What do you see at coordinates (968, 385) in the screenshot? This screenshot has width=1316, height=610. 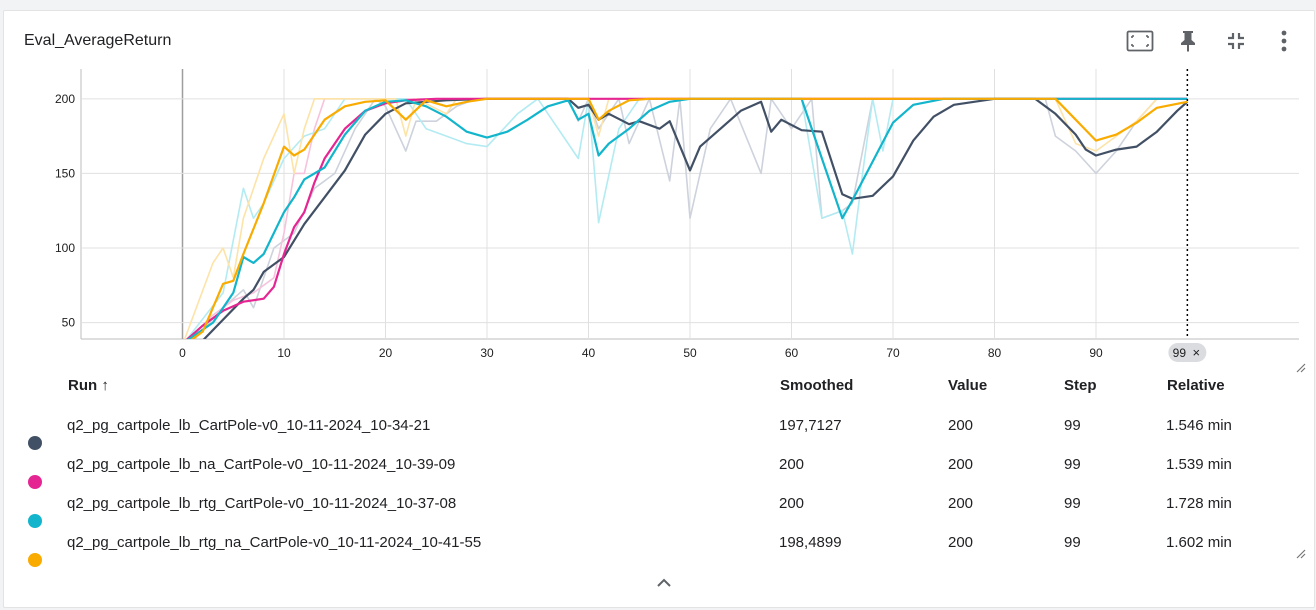 I see `header-value: Value` at bounding box center [968, 385].